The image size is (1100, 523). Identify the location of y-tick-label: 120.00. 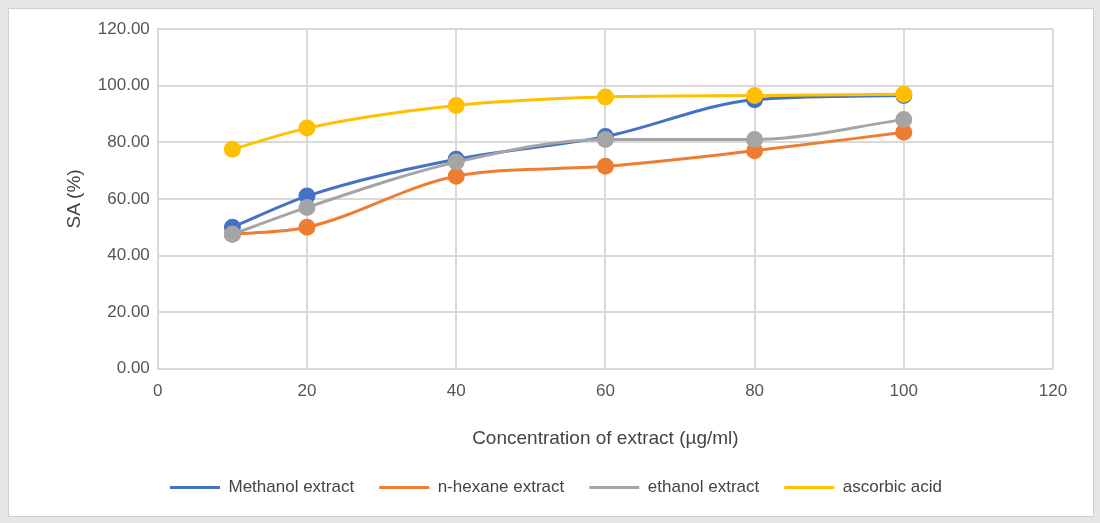
(123, 28).